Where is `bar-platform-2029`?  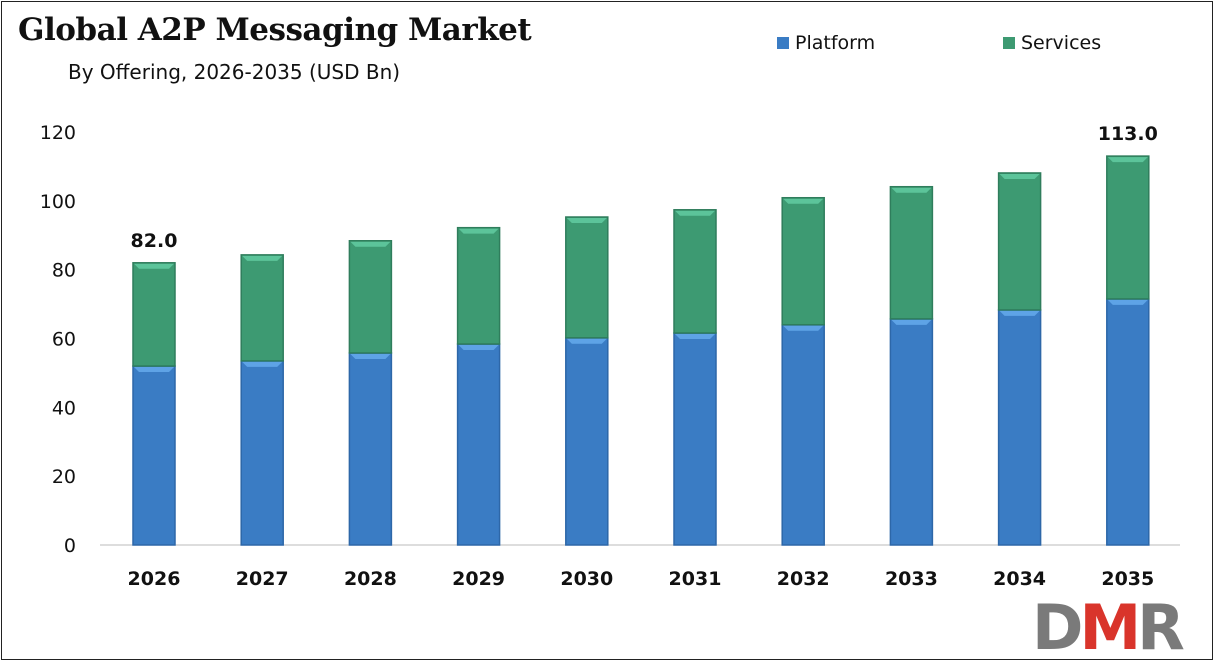
bar-platform-2029 is located at coordinates (478, 444).